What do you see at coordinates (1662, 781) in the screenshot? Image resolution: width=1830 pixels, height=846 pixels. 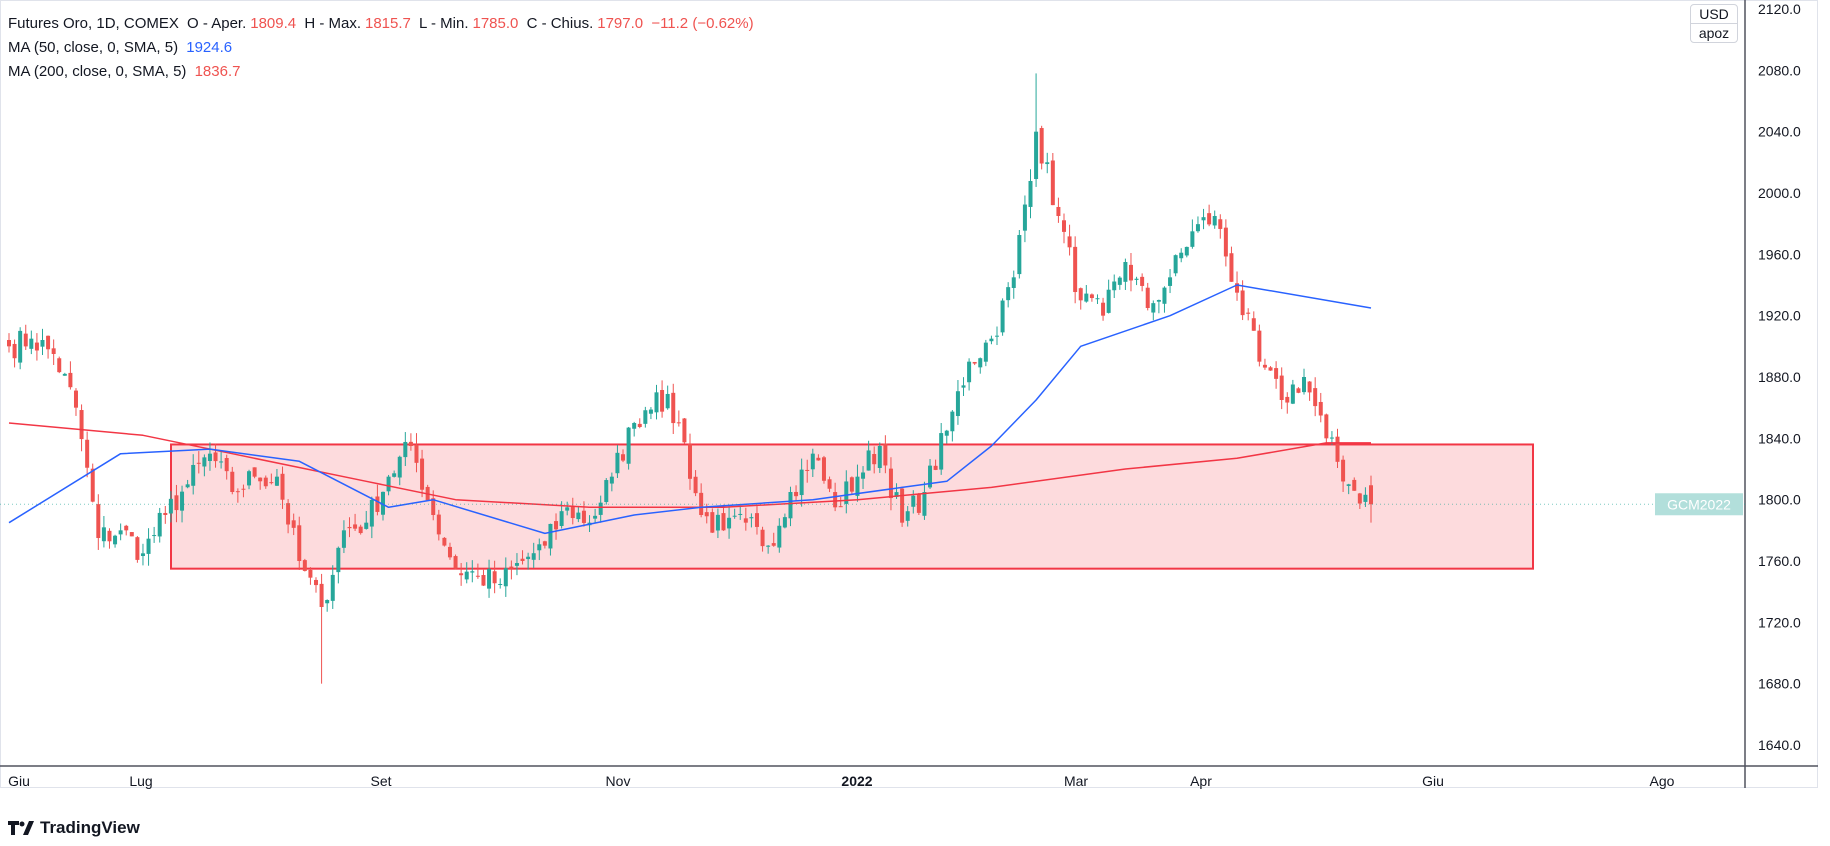 I see `time-tick-label: Ago` at bounding box center [1662, 781].